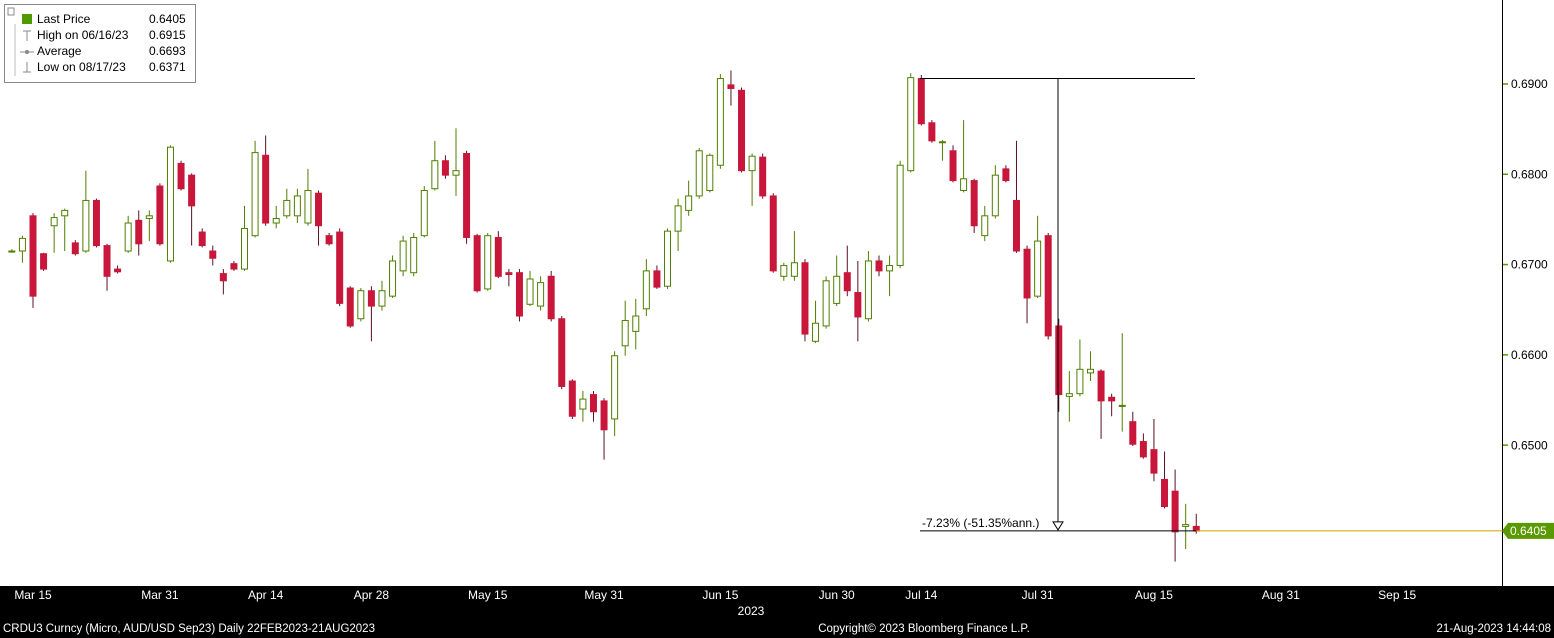 This screenshot has height=638, width=1554. I want to click on legend-value: 0.6693, so click(167, 51).